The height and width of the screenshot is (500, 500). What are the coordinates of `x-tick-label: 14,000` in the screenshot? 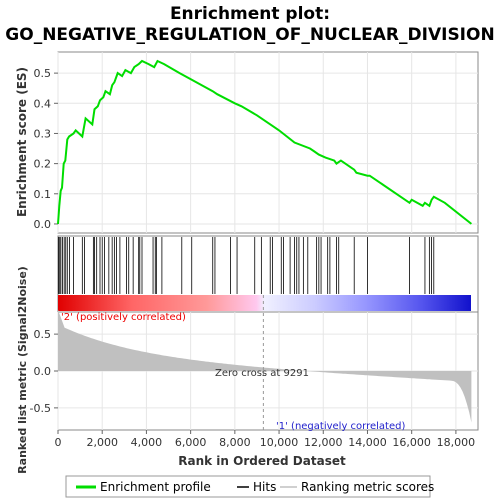 It's located at (367, 442).